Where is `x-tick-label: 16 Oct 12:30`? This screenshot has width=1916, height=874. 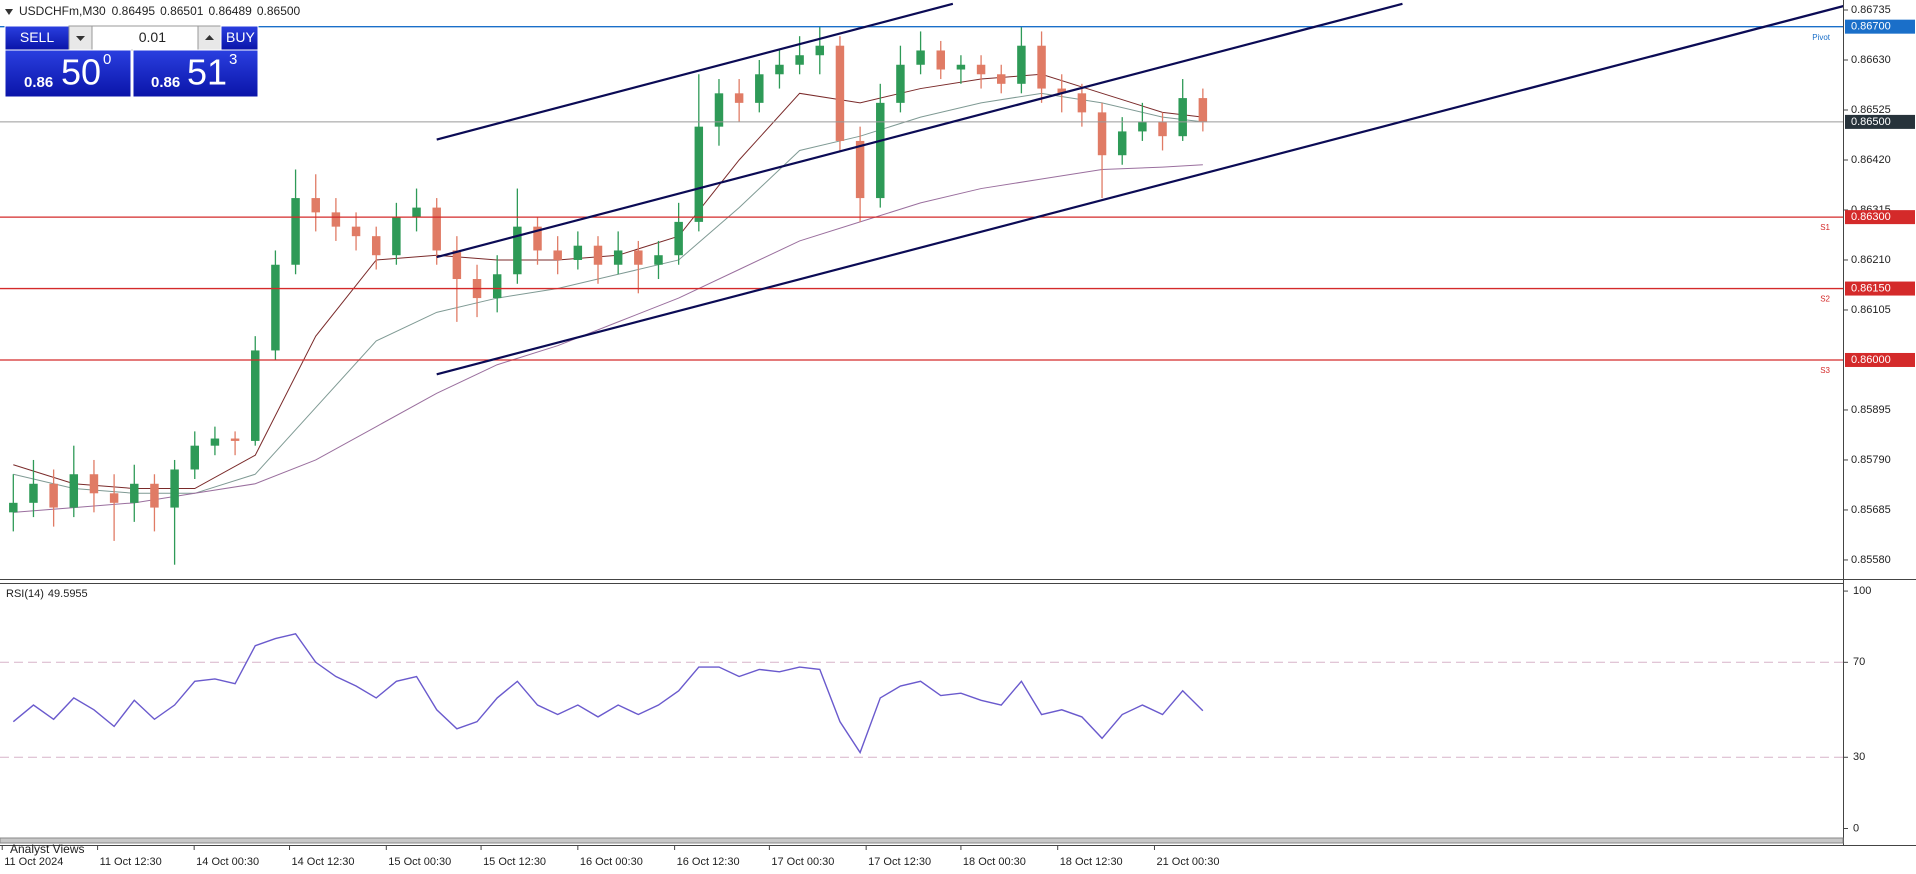
x-tick-label: 16 Oct 12:30 is located at coordinates (708, 862).